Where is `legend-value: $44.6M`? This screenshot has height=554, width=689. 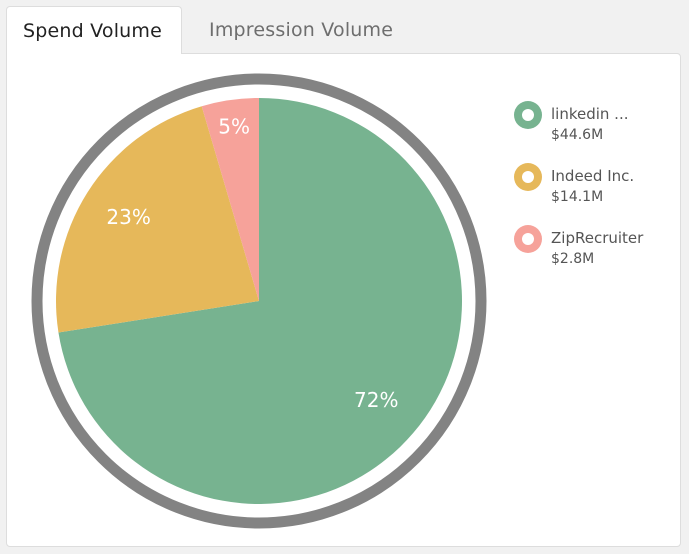 legend-value: $44.6M is located at coordinates (577, 135).